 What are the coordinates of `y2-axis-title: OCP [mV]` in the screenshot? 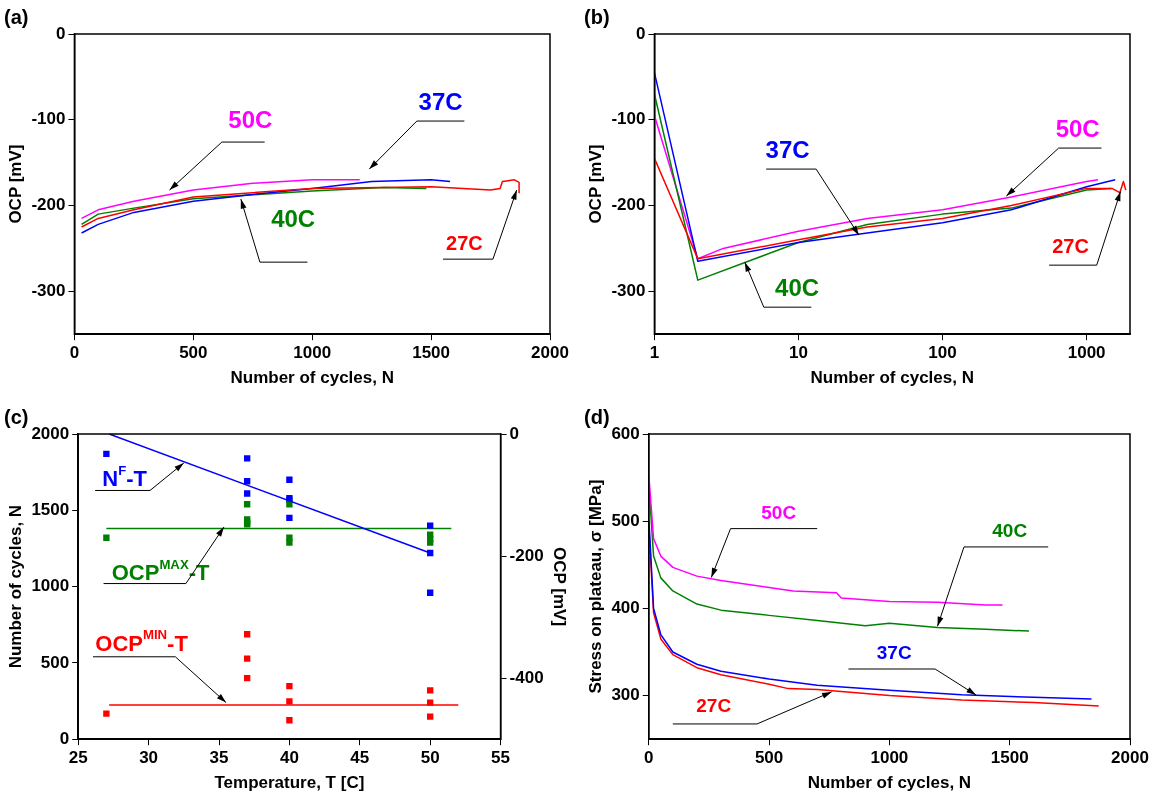 It's located at (560, 587).